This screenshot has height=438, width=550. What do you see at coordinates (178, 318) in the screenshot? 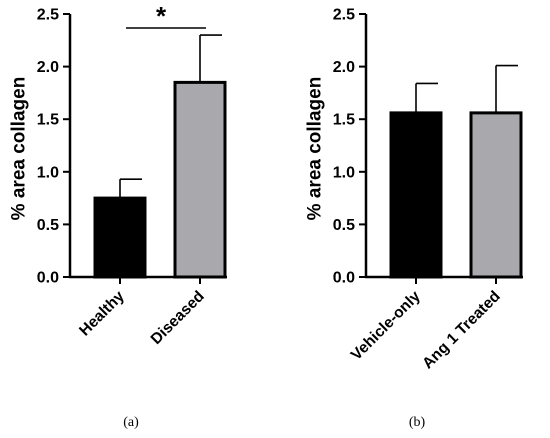
I see `x-category-label: Diseased` at bounding box center [178, 318].